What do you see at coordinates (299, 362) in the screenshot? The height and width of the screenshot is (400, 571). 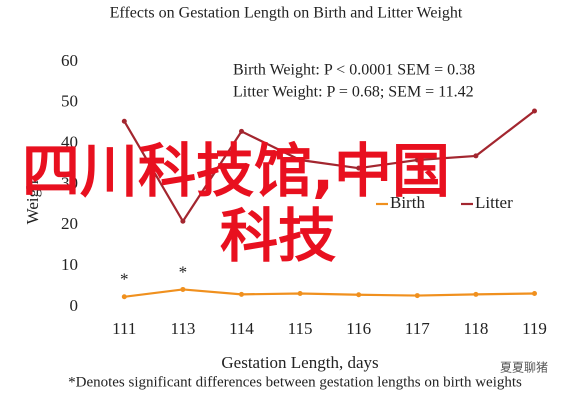 I see `x-axis-label: Gestation Length, days` at bounding box center [299, 362].